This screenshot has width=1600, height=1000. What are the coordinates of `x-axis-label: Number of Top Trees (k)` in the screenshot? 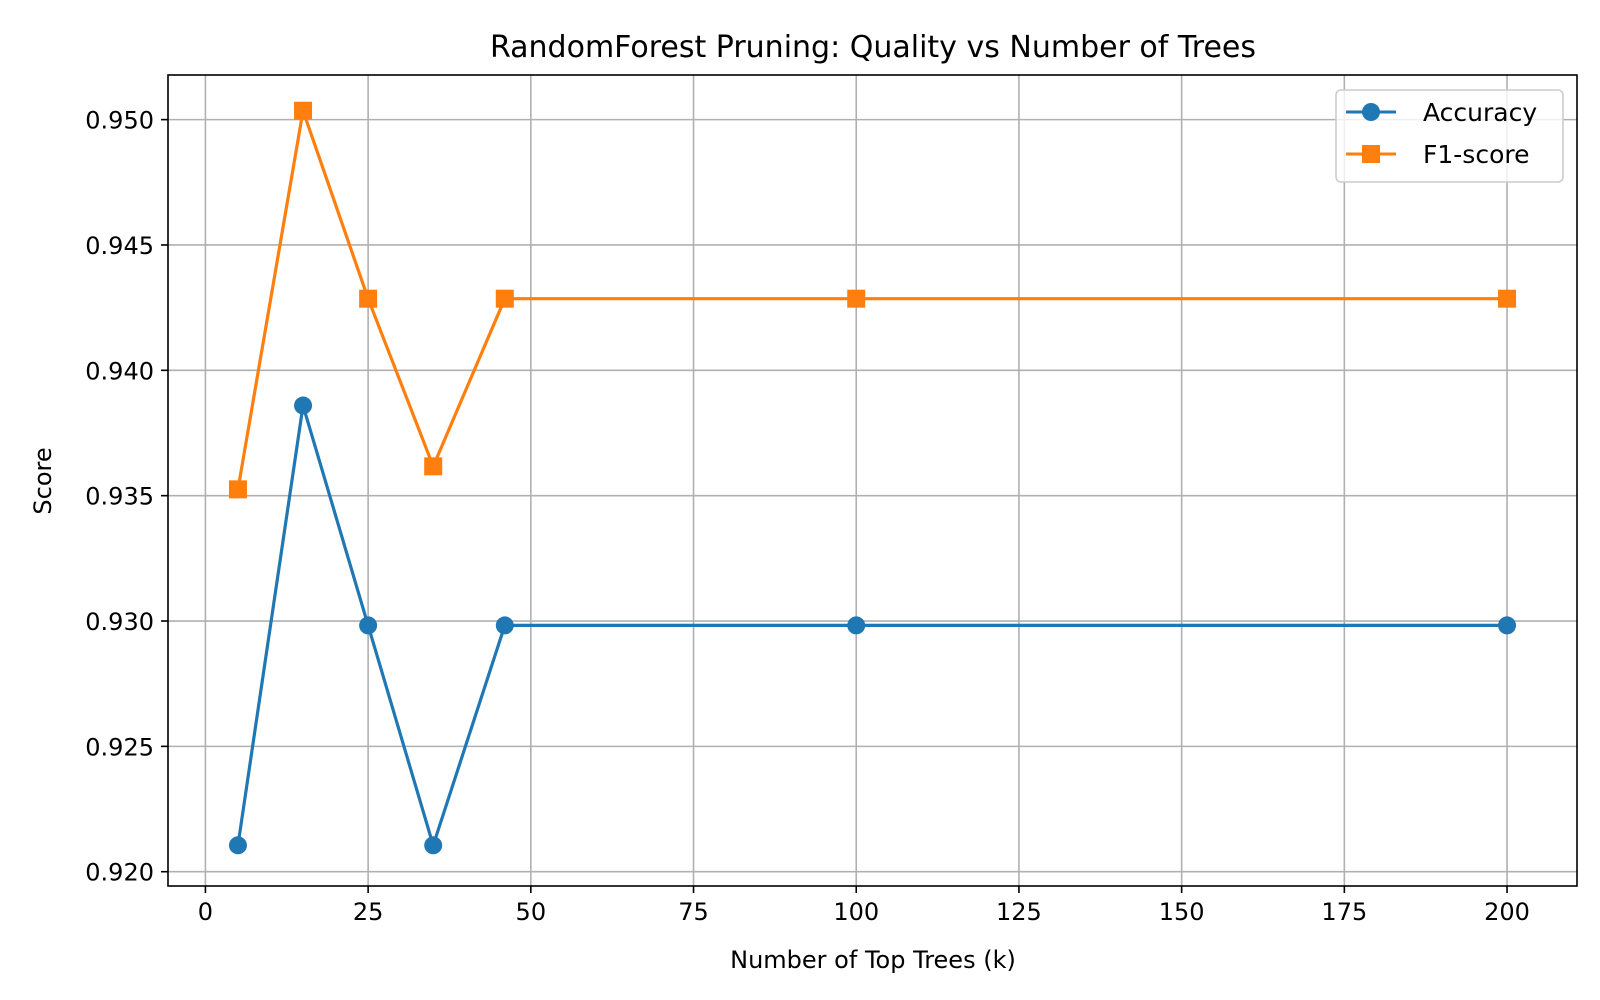 It's located at (873, 960).